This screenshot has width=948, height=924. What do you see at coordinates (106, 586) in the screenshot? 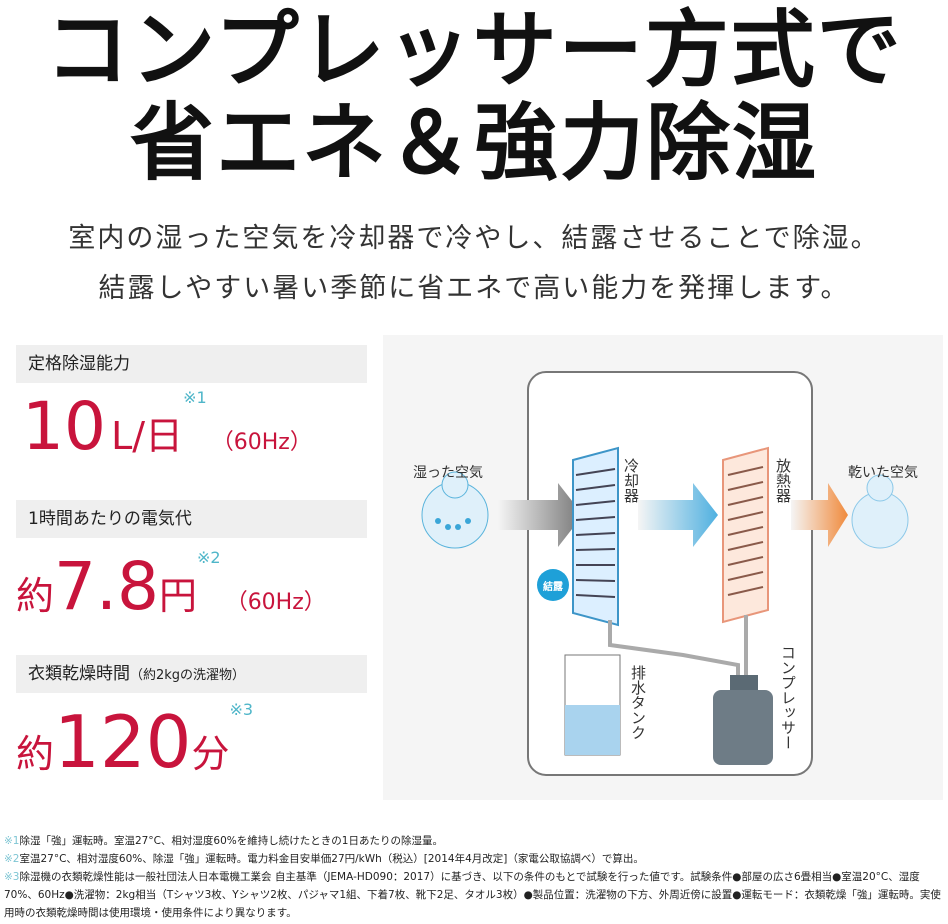
I see `value-number: 7.8` at bounding box center [106, 586].